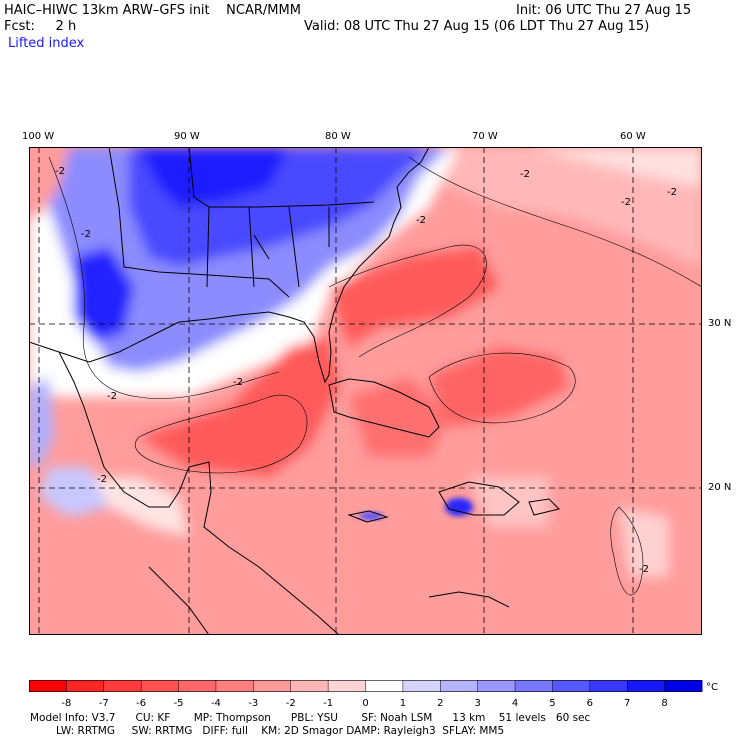 Image resolution: width=740 pixels, height=740 pixels. What do you see at coordinates (373, 694) in the screenshot?
I see `colorbar: -8 -7 -6 -5 -4 -3 -2 -1 0 1 2 3 4 5 6 7 8 °C` at bounding box center [373, 694].